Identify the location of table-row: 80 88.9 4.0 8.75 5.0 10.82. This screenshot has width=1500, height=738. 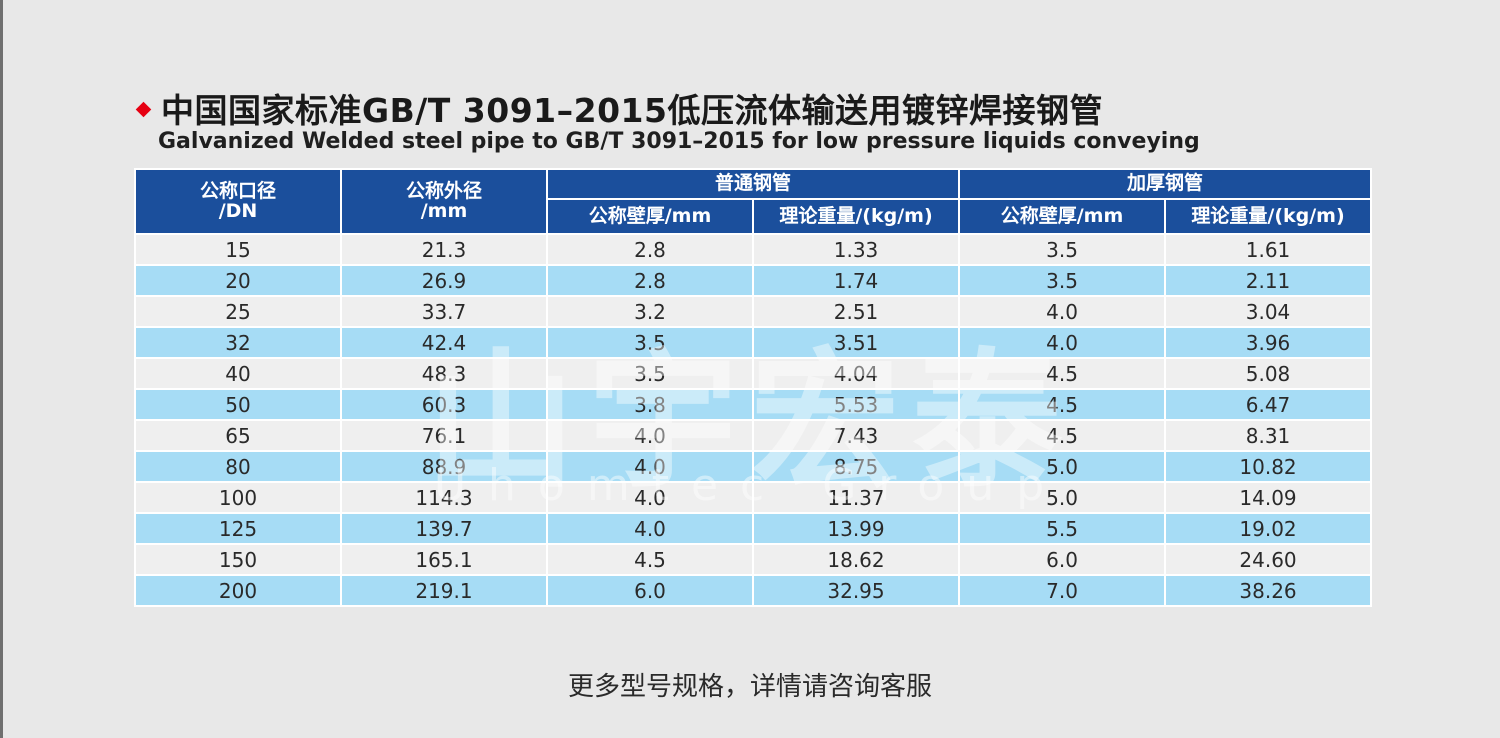
(753, 466).